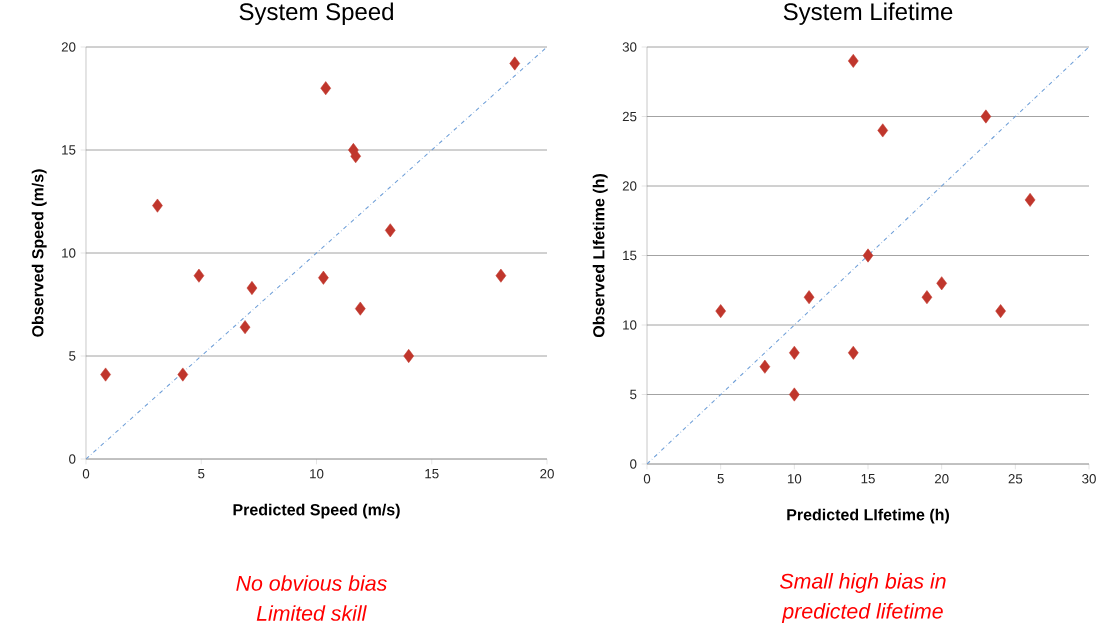 This screenshot has width=1102, height=628. I want to click on text: Small high bias in, so click(863, 583).